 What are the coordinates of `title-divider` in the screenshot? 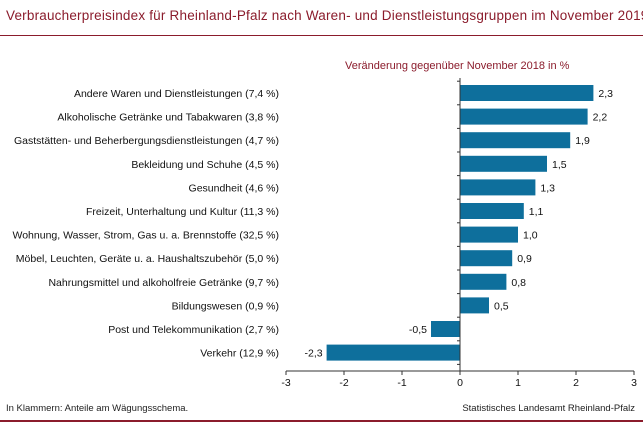 It's located at (321, 35).